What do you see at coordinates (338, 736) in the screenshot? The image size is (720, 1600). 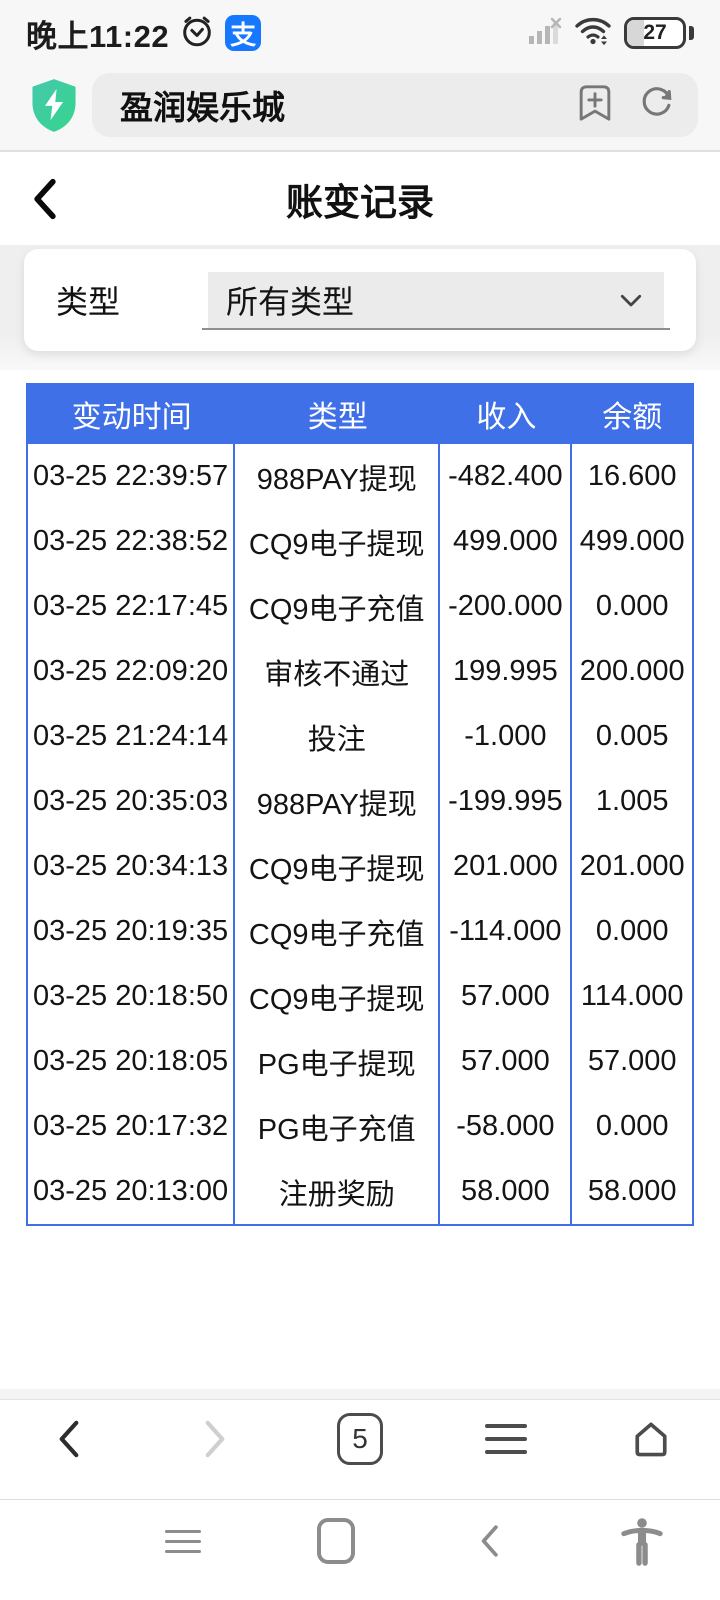 I see `table-cell: 投注` at bounding box center [338, 736].